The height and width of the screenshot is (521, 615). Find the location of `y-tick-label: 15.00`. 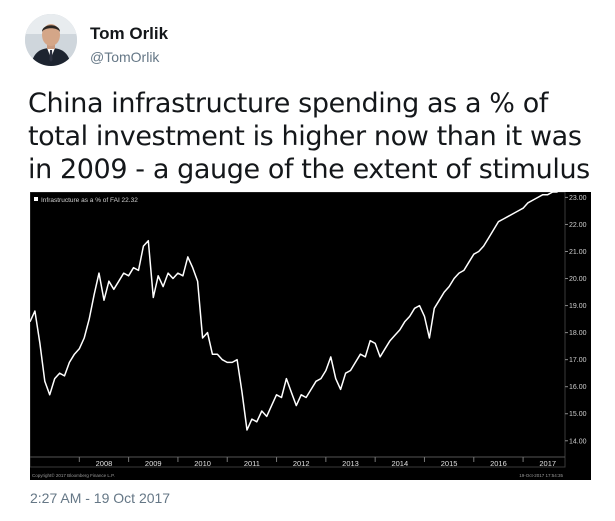

y-tick-label: 15.00 is located at coordinates (578, 414).